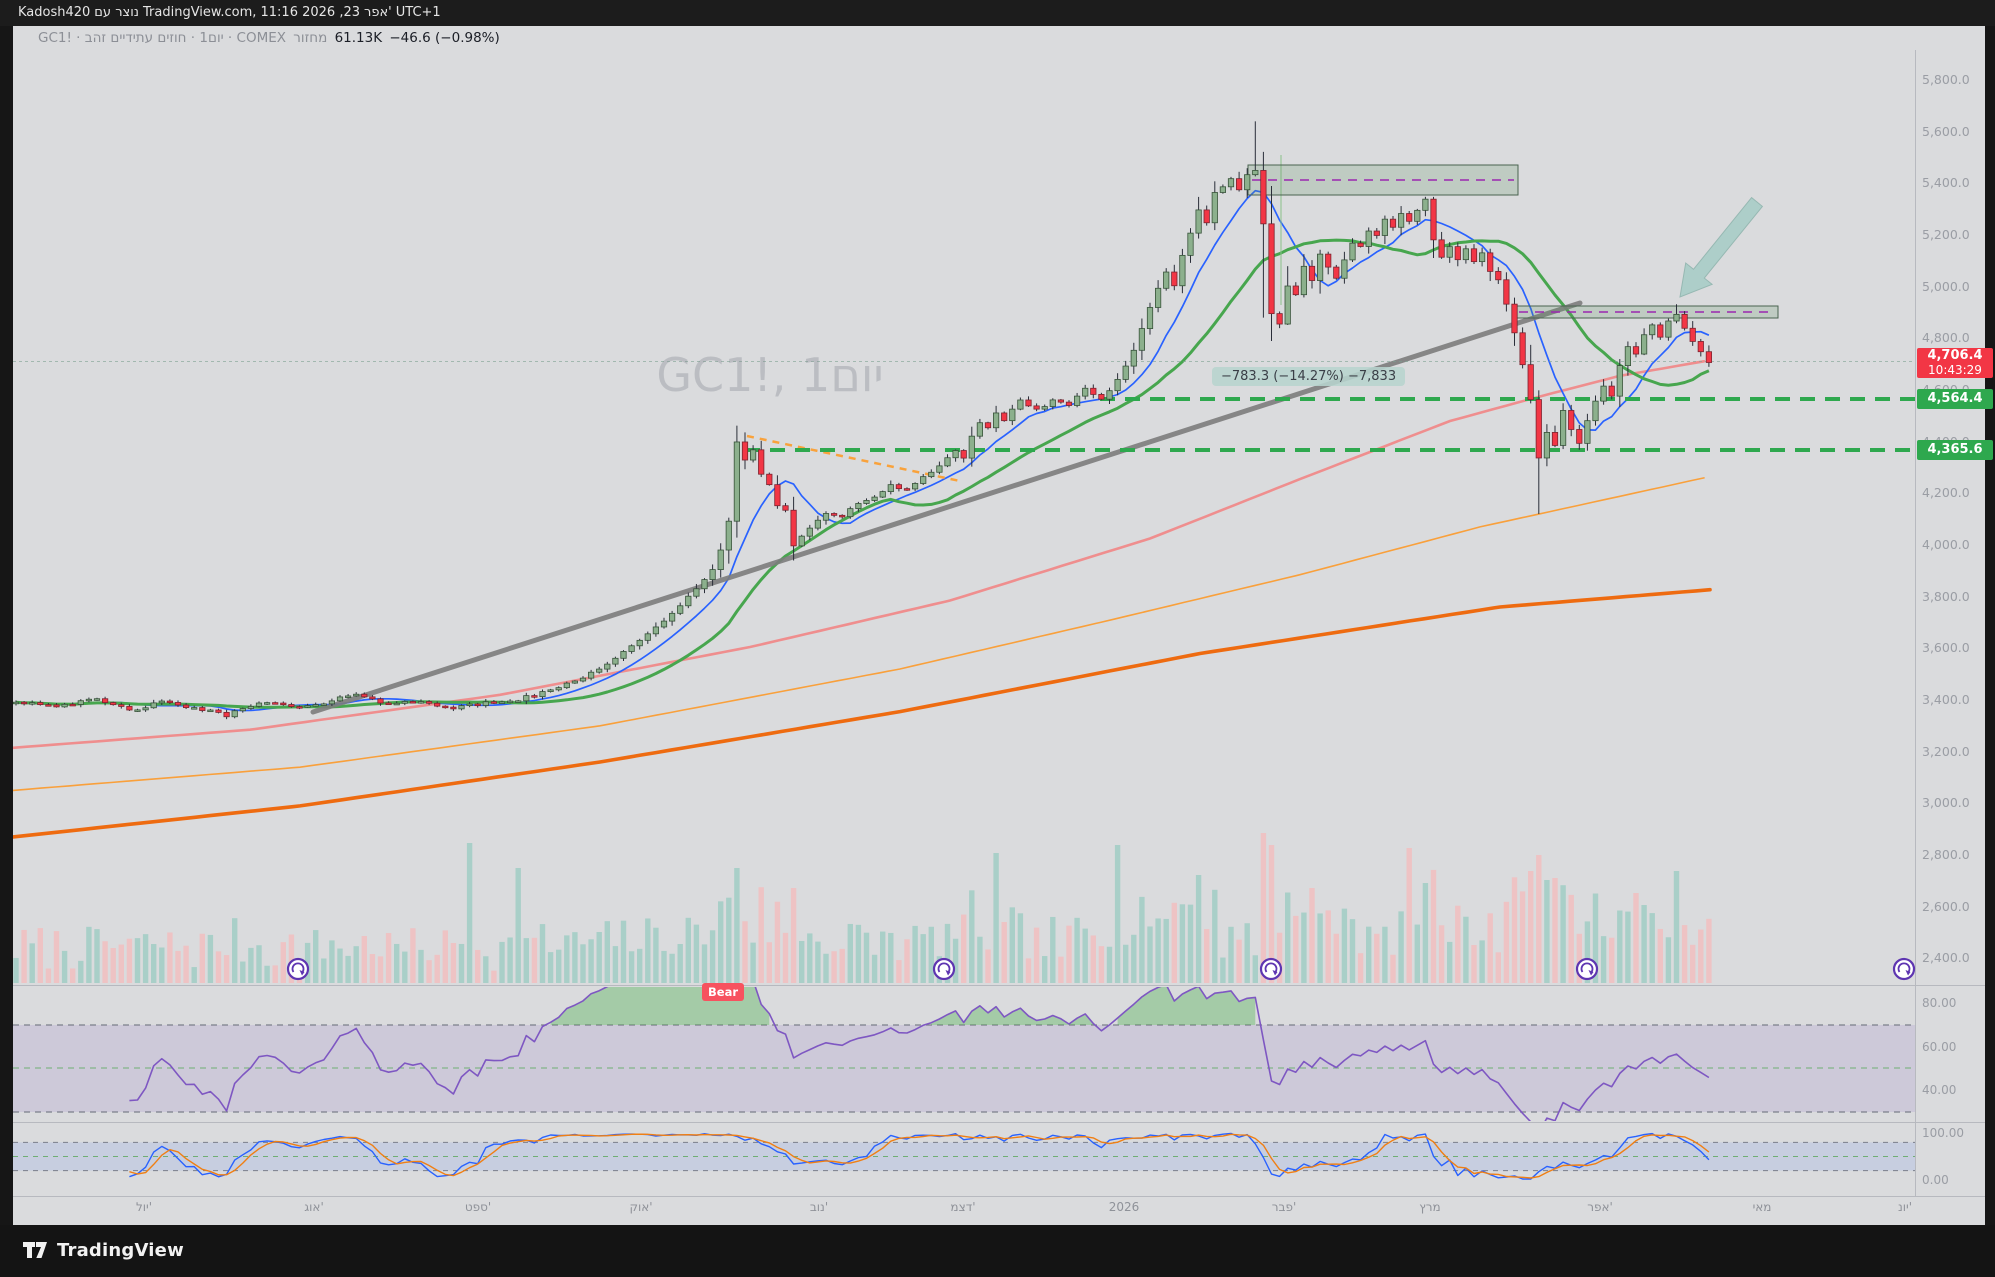 The width and height of the screenshot is (1995, 1277). I want to click on symbol-watermark: GC1!, יום1, so click(770, 375).